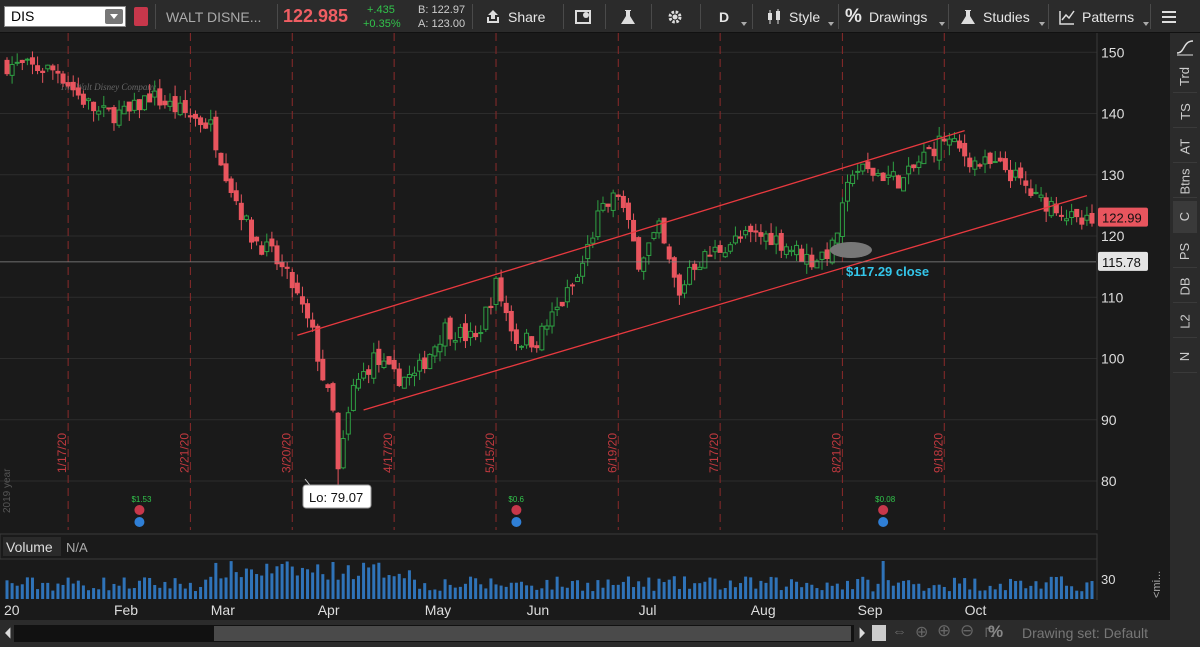 This screenshot has height=647, width=1200. Describe the element at coordinates (1185, 252) in the screenshot. I see `side-tab-ps: PS` at that location.